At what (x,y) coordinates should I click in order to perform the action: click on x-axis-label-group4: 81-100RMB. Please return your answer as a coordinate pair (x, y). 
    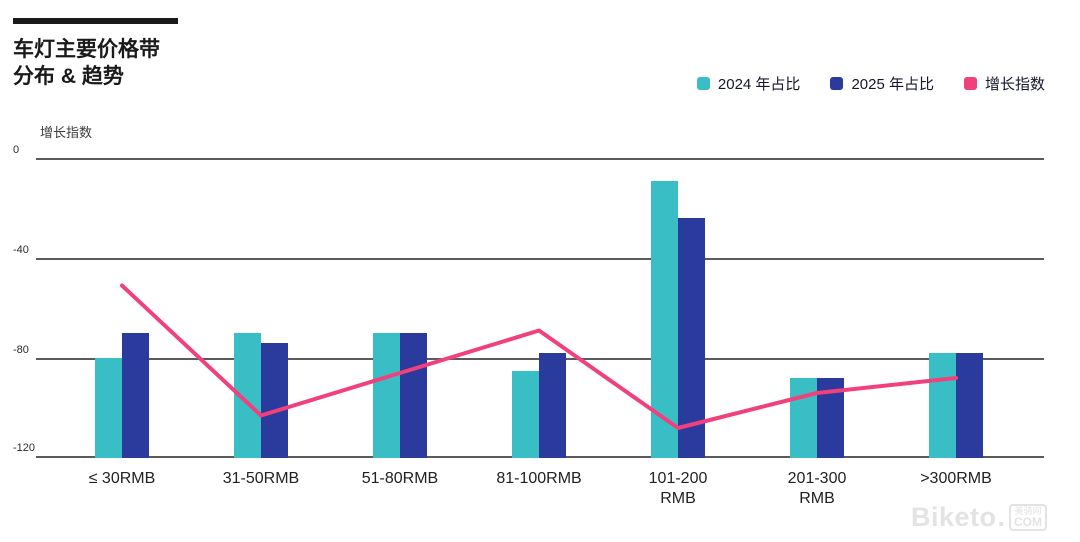
    Looking at the image, I should click on (539, 478).